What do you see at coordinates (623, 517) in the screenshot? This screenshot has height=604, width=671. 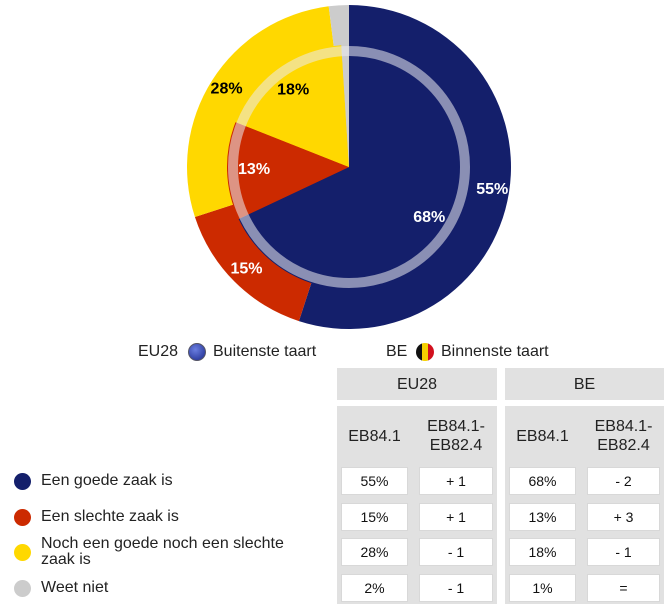 I see `table-cell: + 3` at bounding box center [623, 517].